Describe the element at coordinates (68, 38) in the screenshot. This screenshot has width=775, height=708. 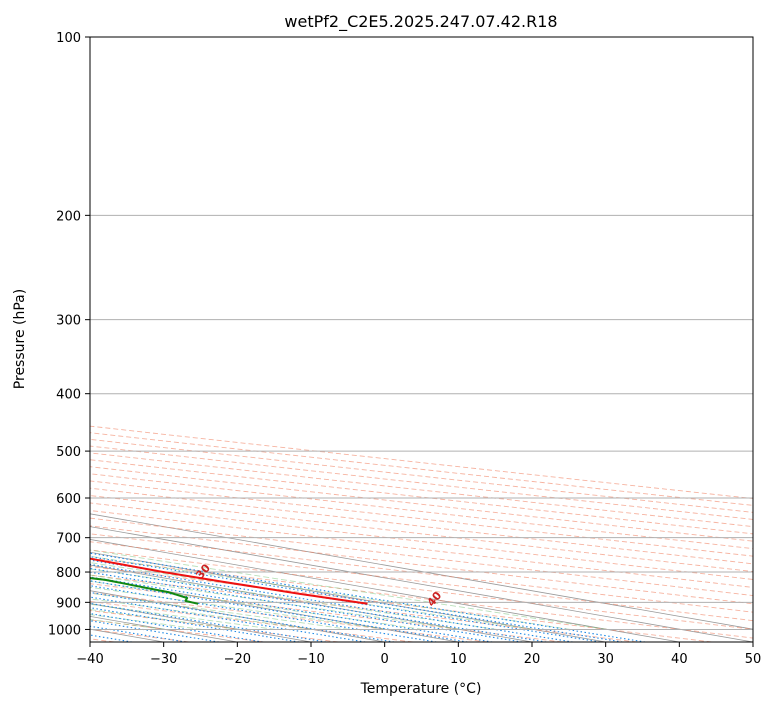
I see `y-tick-label: 100` at that location.